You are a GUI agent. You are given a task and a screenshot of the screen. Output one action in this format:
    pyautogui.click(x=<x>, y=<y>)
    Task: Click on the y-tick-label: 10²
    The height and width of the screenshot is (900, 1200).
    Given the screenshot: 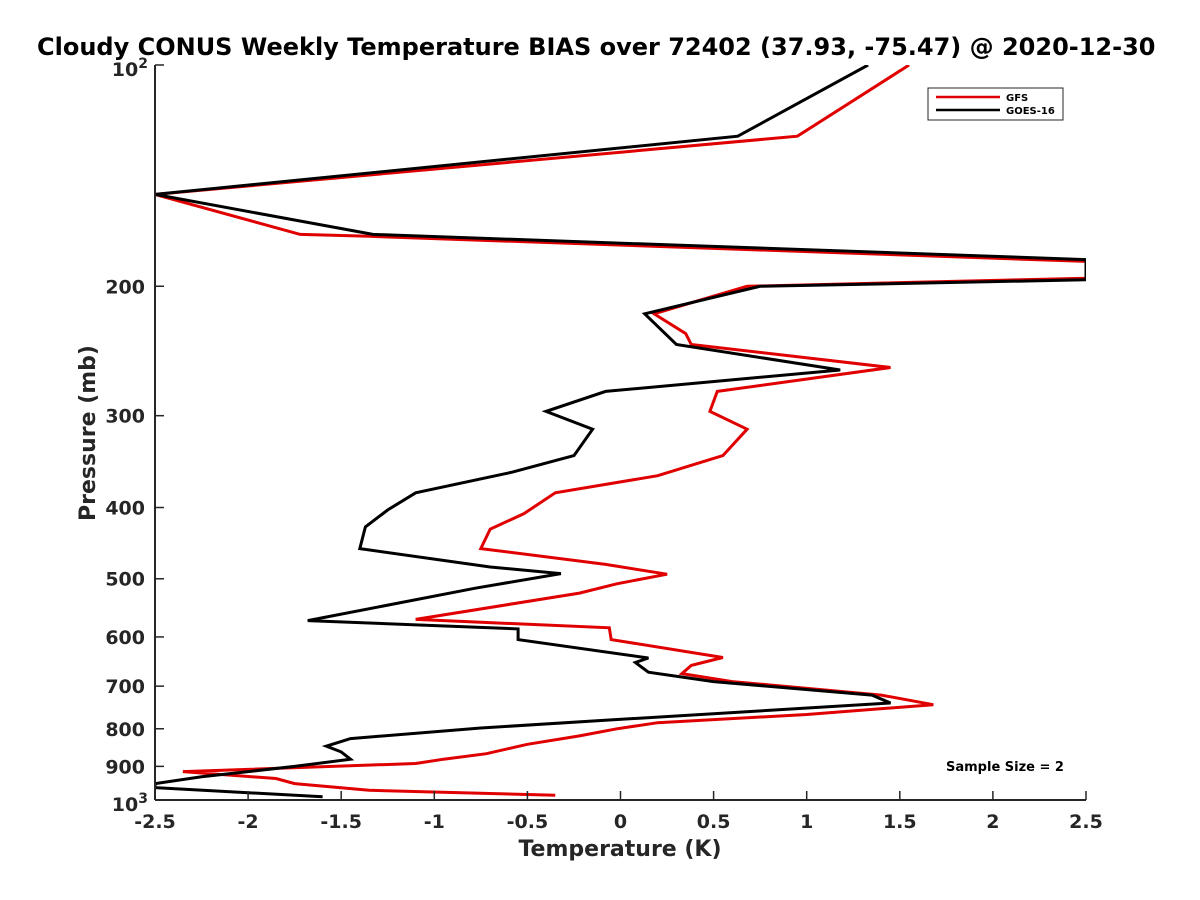 What is the action you would take?
    pyautogui.click(x=130, y=68)
    